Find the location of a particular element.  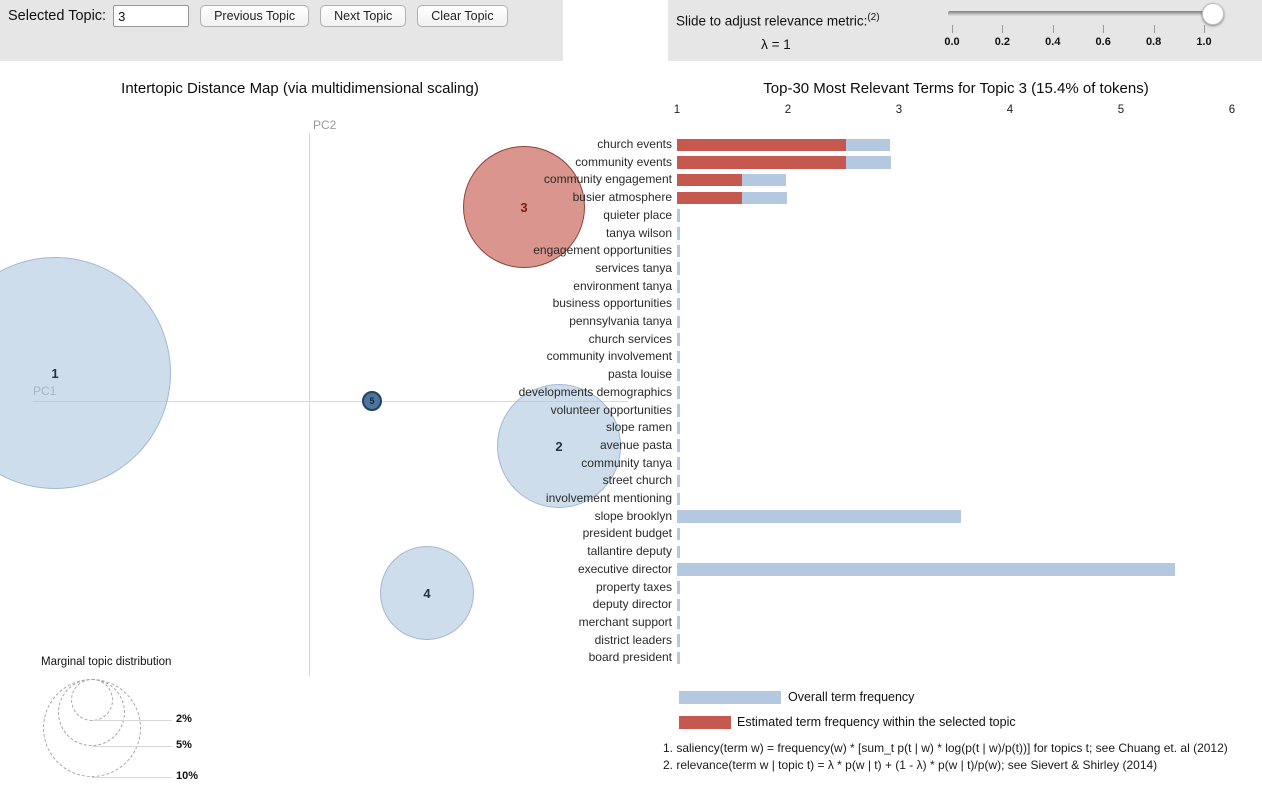

term-row: property taxes is located at coordinates (631, 588).